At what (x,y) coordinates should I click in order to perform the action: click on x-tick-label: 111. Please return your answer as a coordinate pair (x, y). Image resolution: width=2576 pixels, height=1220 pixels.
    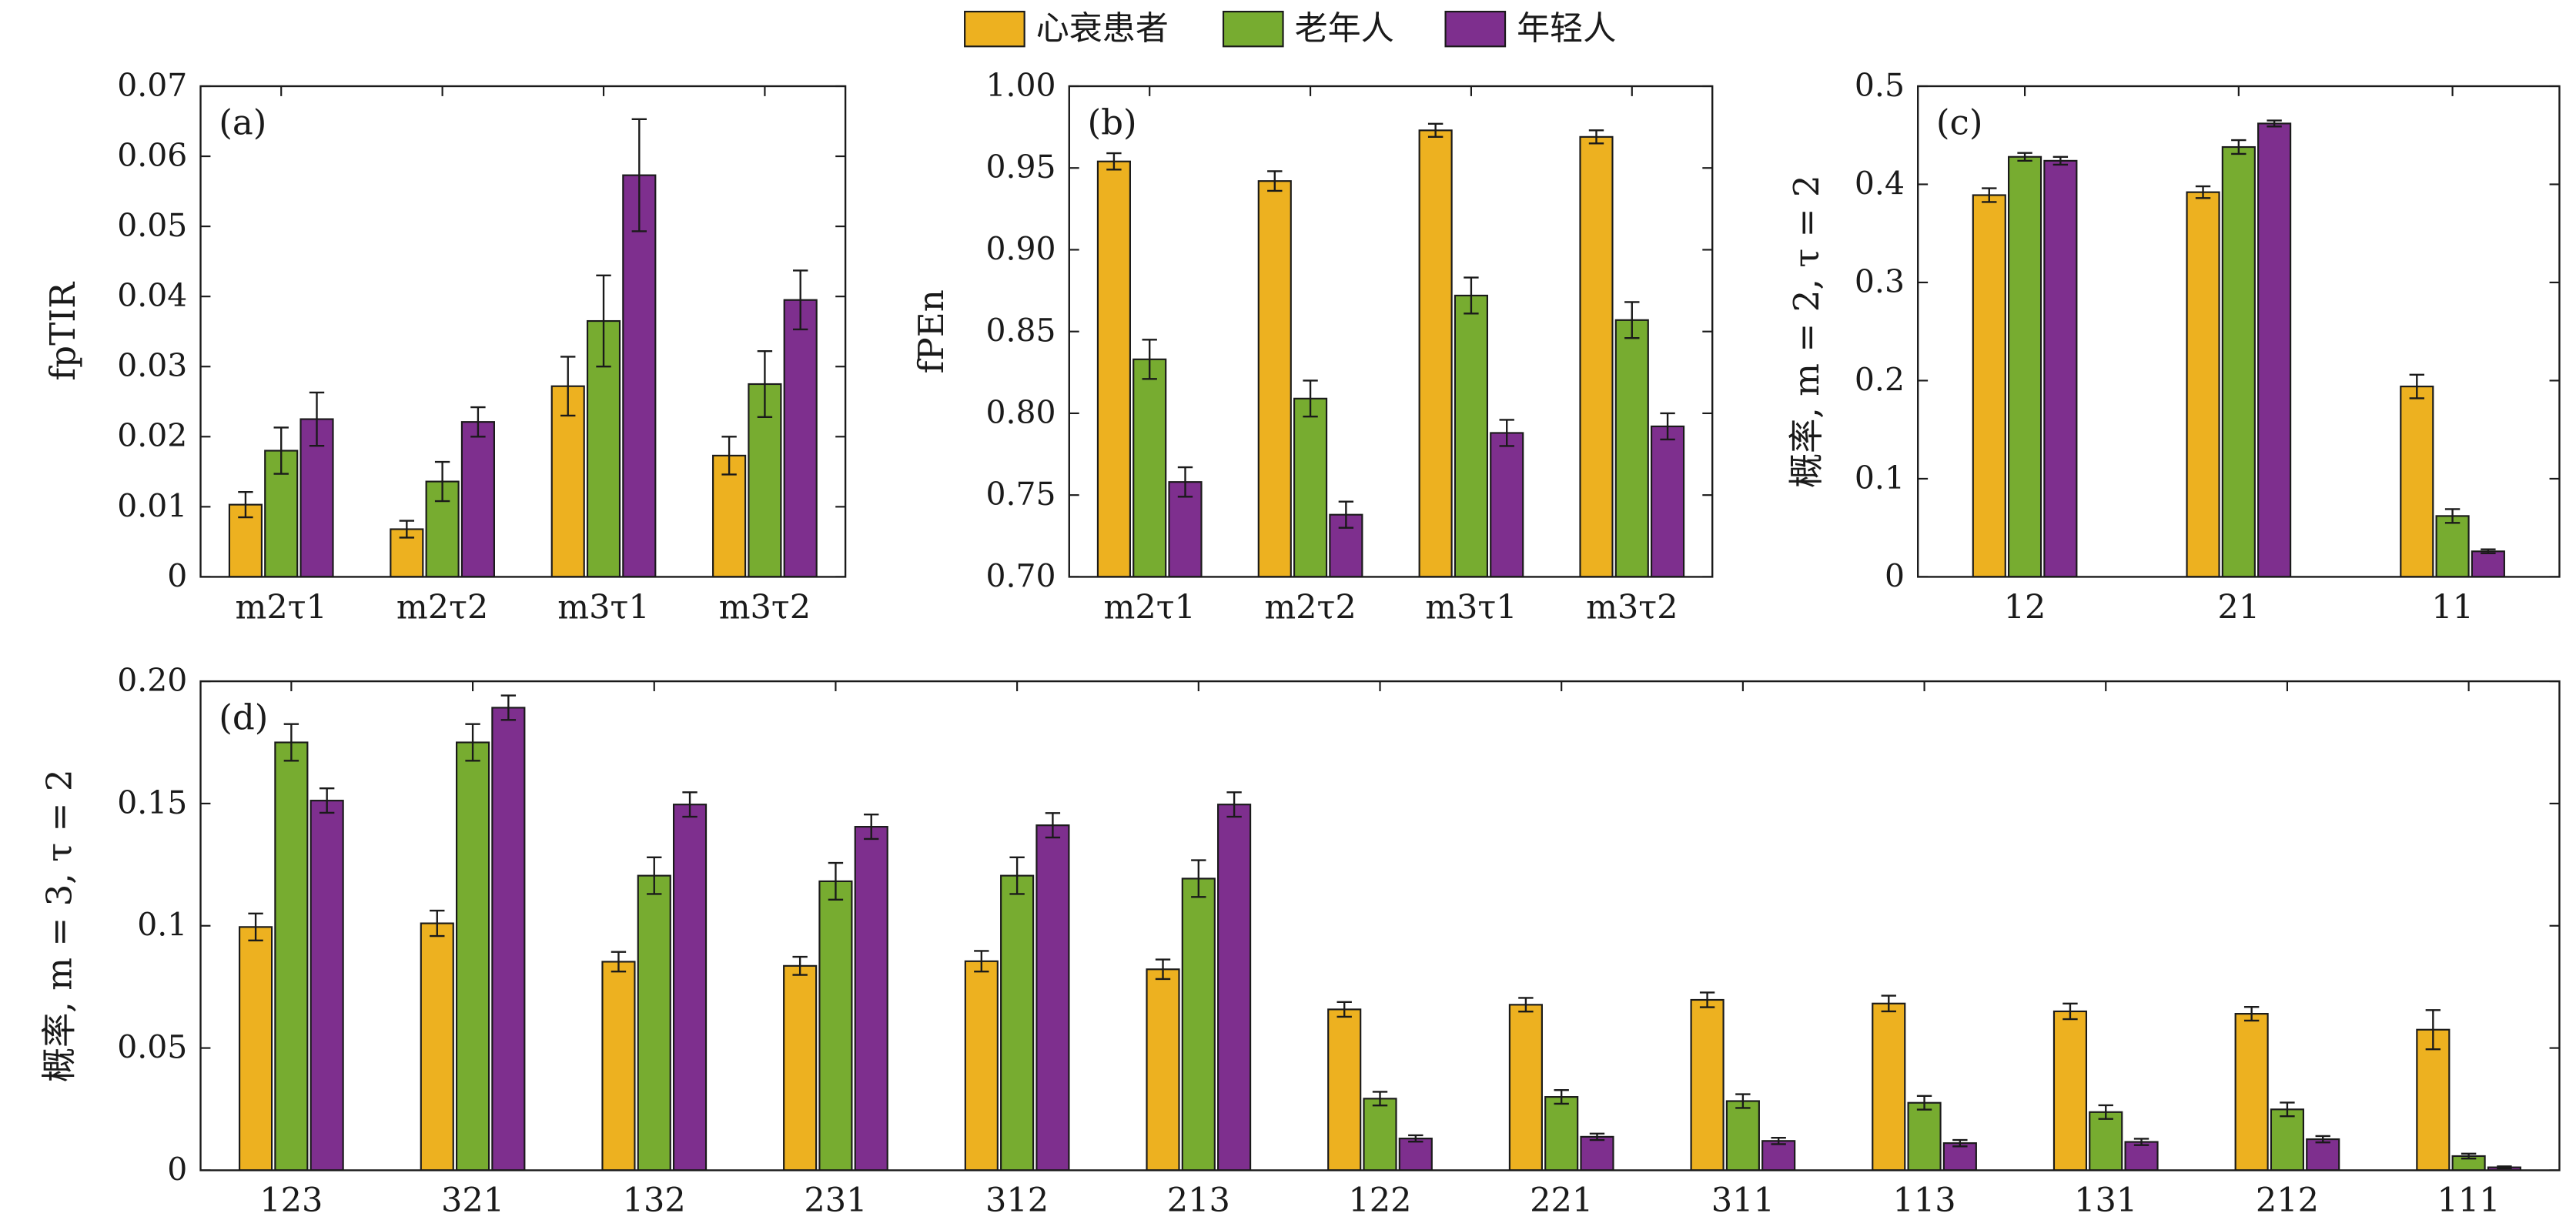
    Looking at the image, I should click on (2469, 1201).